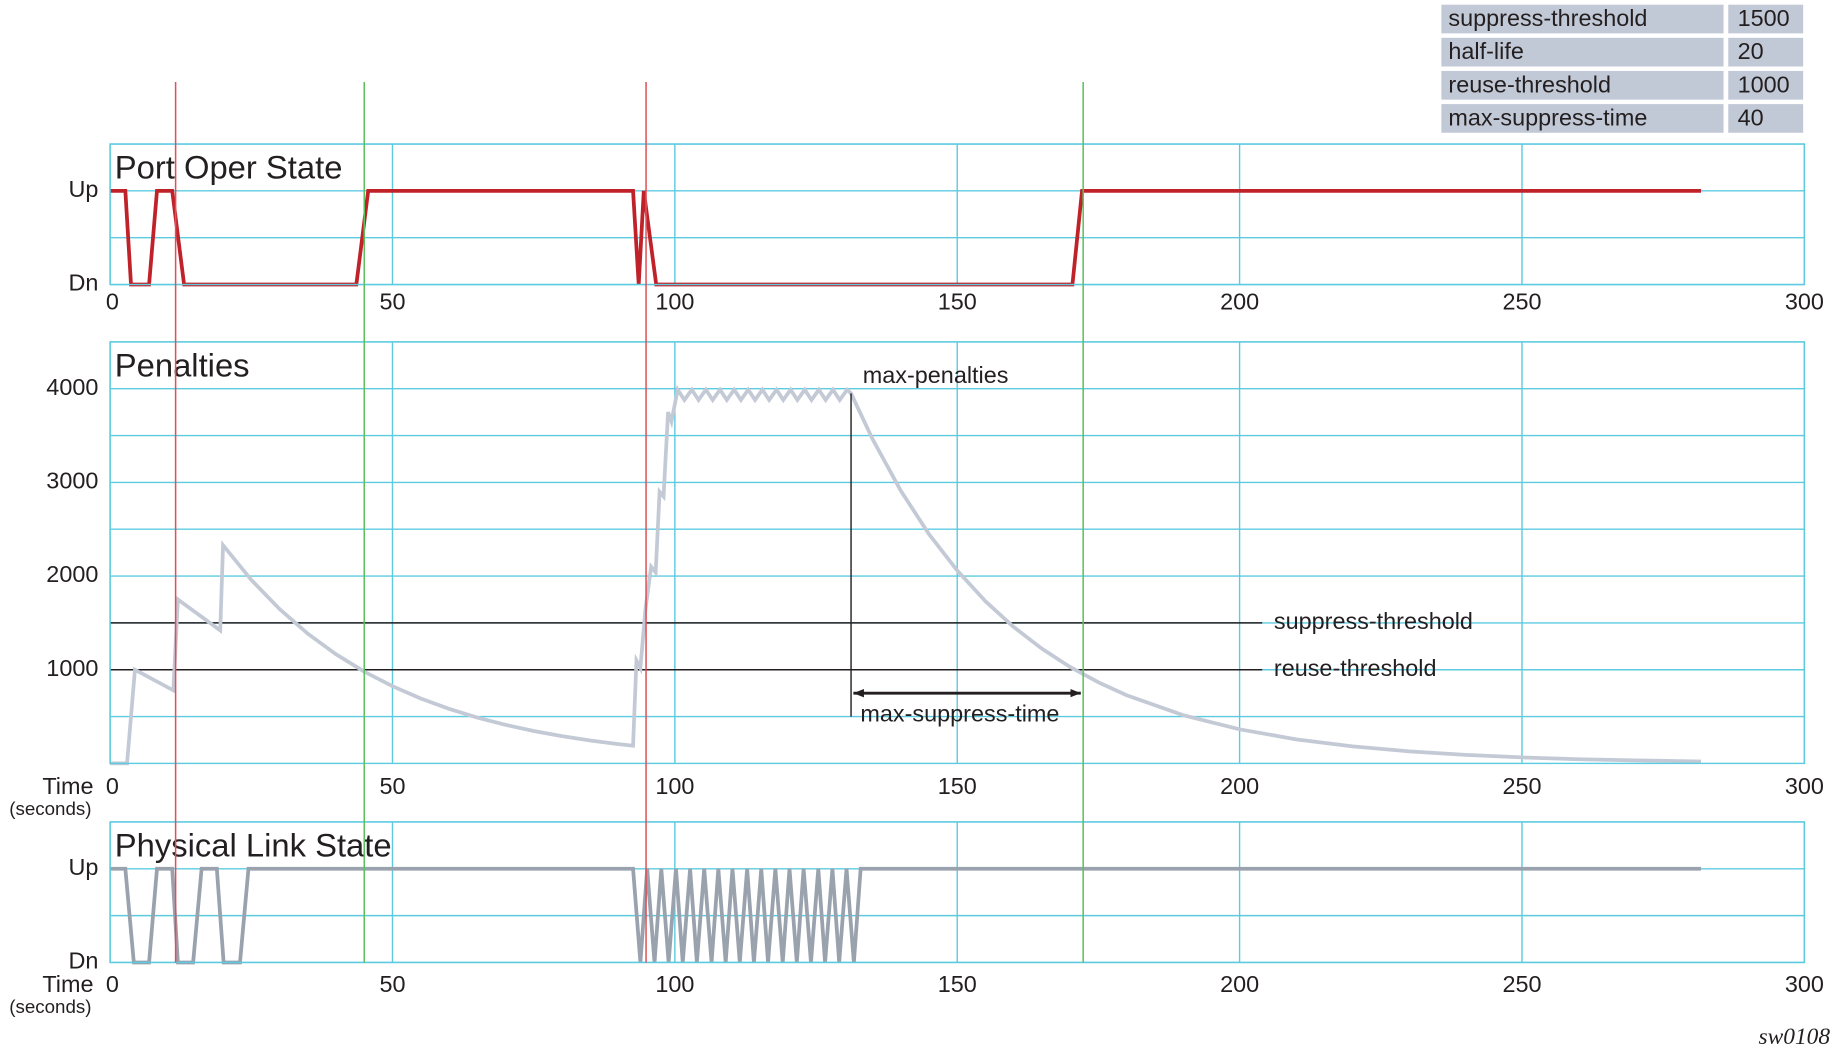 The image size is (1836, 1058). I want to click on threshold-label: suppress-threshold, so click(1373, 621).